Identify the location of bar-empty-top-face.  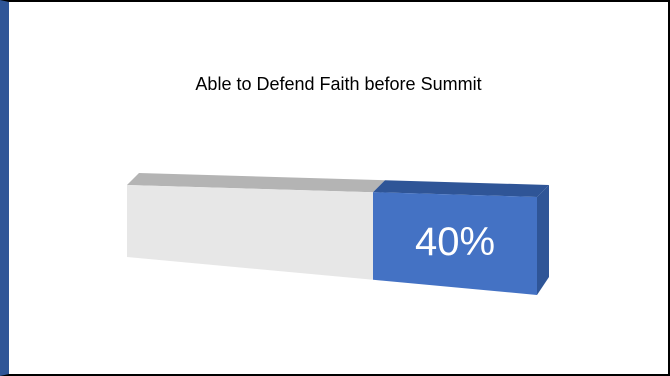
(256, 183).